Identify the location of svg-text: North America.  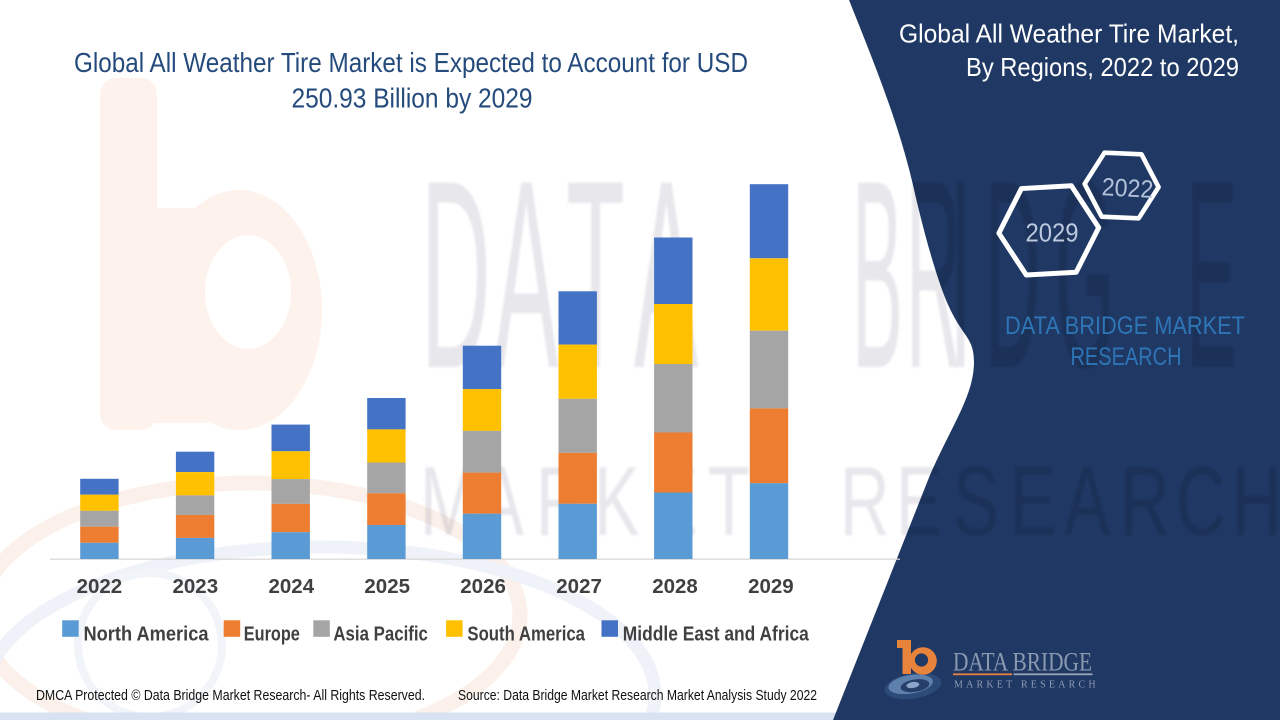
(147, 635).